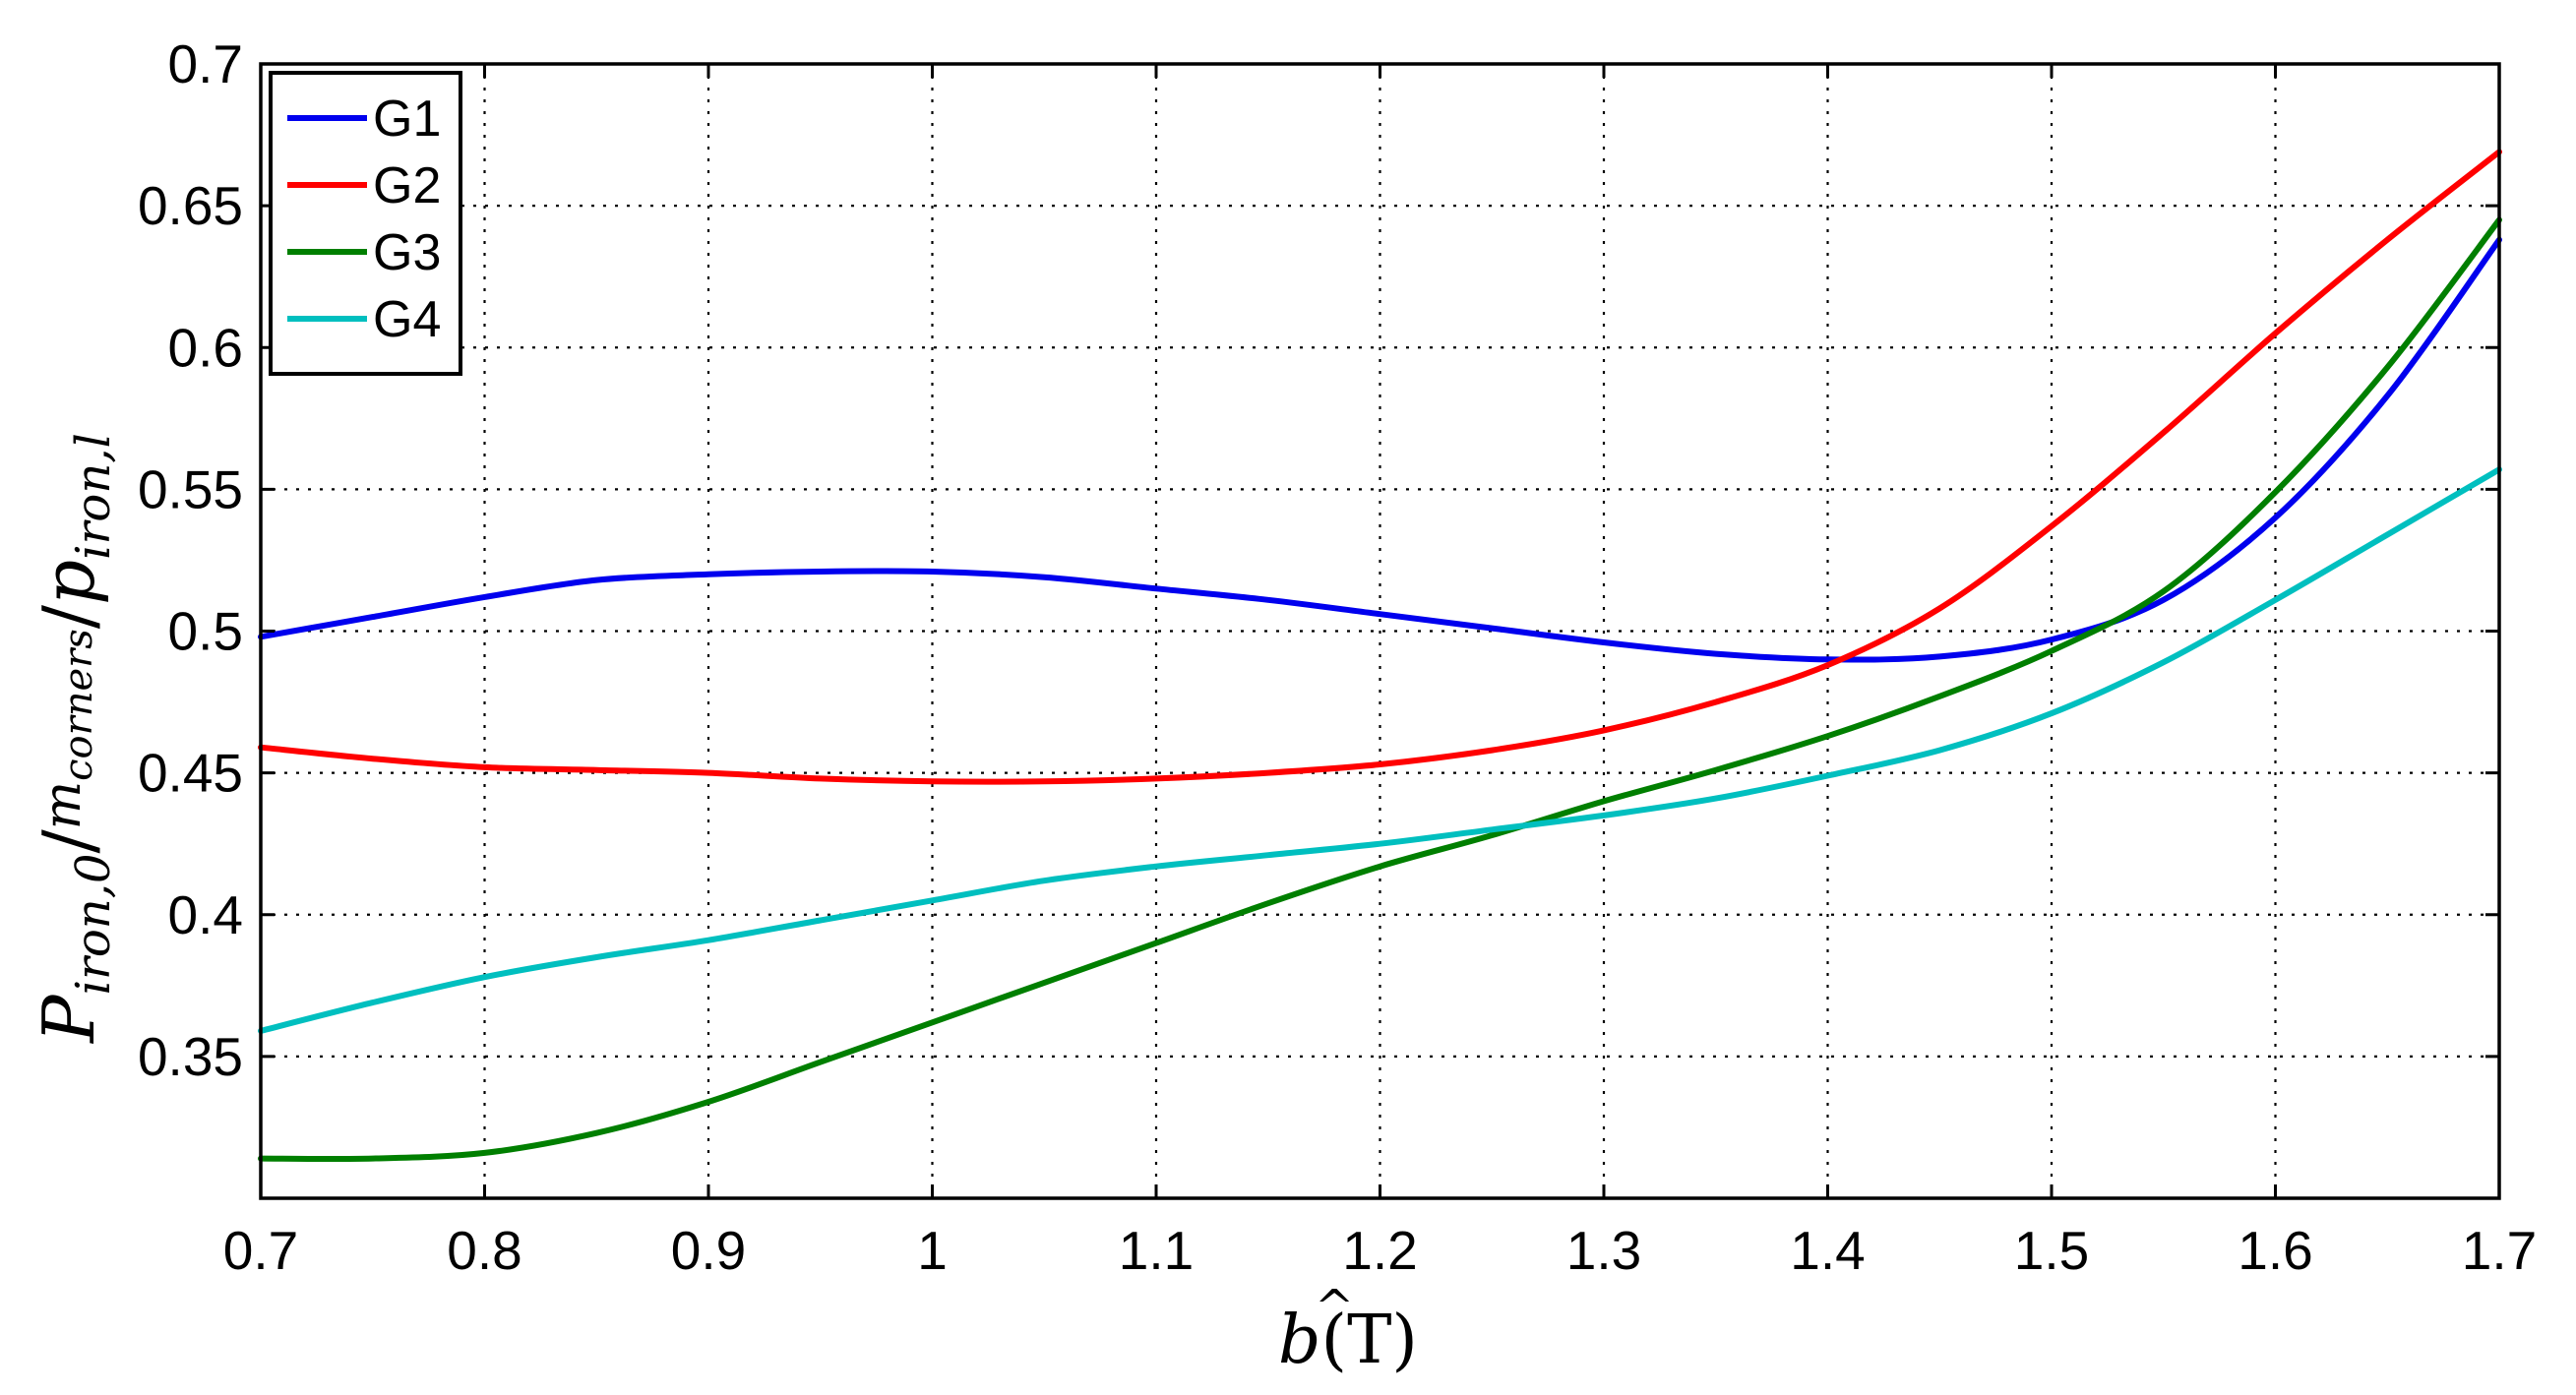 This screenshot has width=2576, height=1395. I want to click on x-tick-label: 0.7, so click(260, 1250).